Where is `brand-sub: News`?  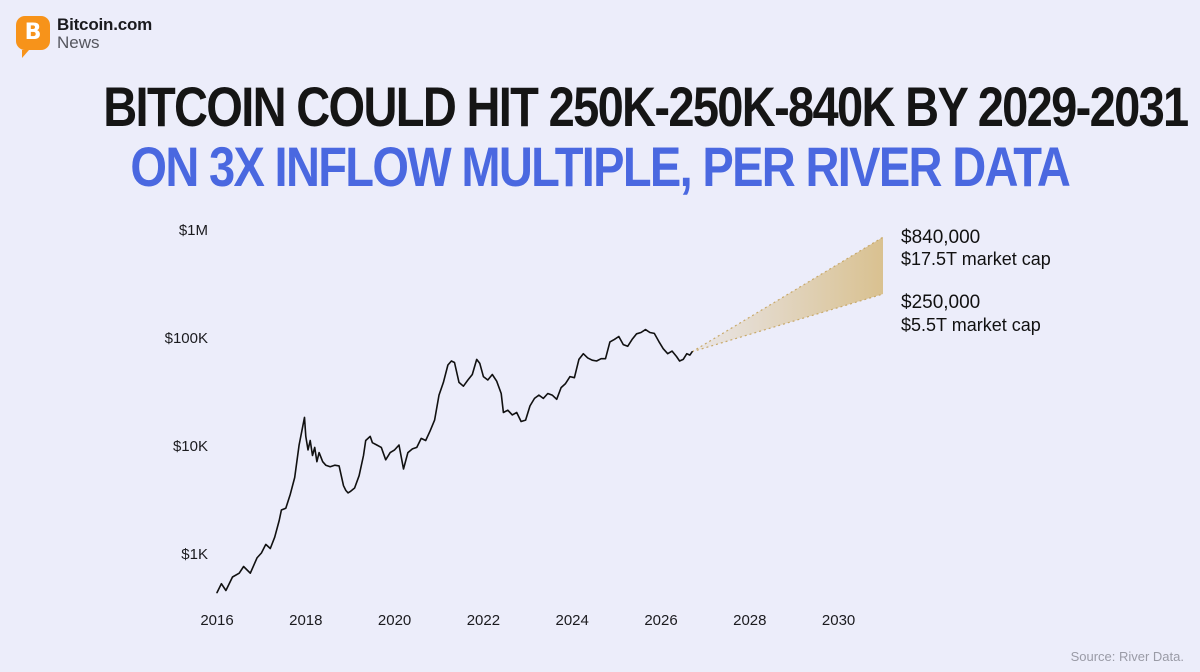 brand-sub: News is located at coordinates (78, 42).